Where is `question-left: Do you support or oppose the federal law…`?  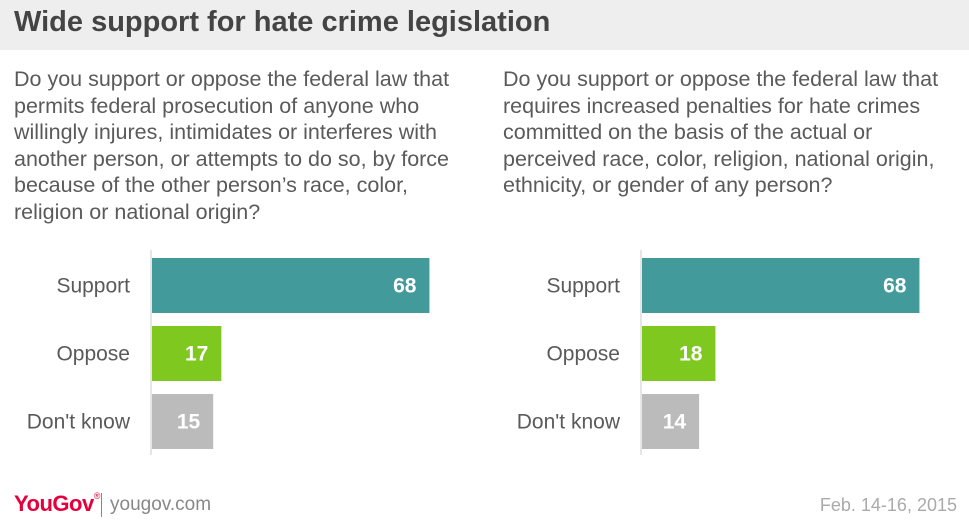
question-left: Do you support or oppose the federal law… is located at coordinates (232, 145).